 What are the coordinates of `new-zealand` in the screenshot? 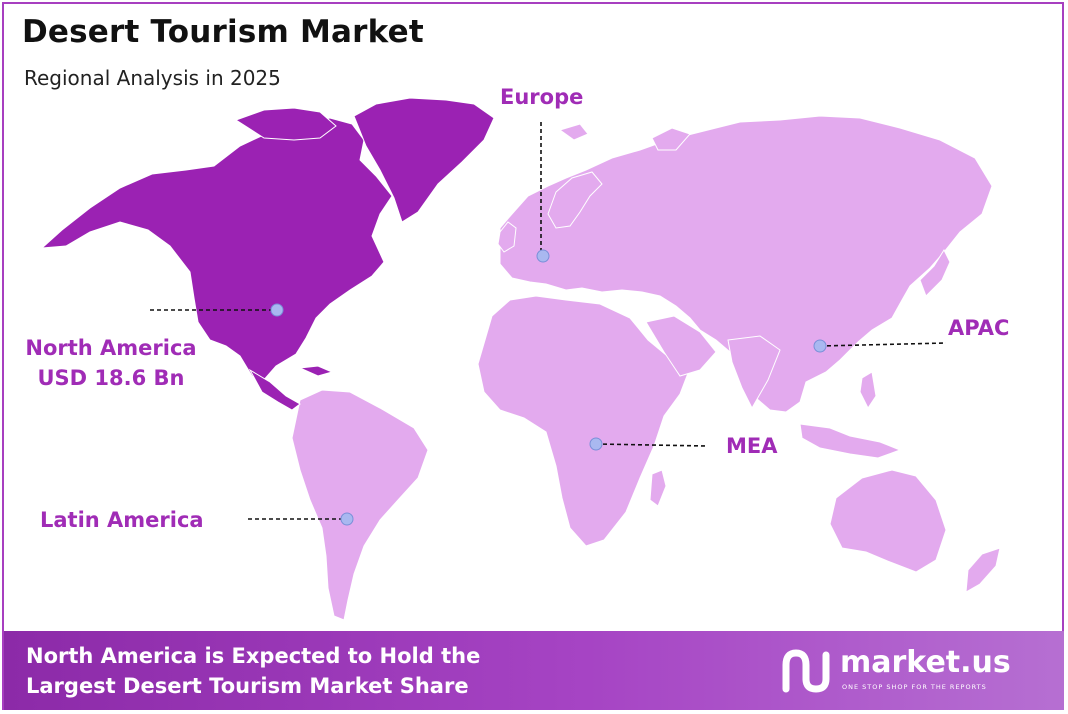 It's located at (983, 570).